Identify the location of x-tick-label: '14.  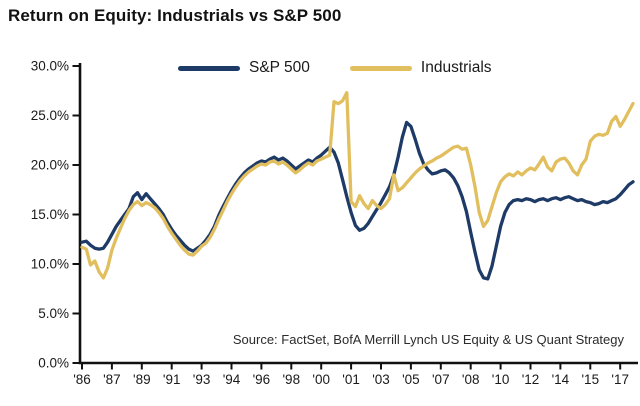
(561, 379).